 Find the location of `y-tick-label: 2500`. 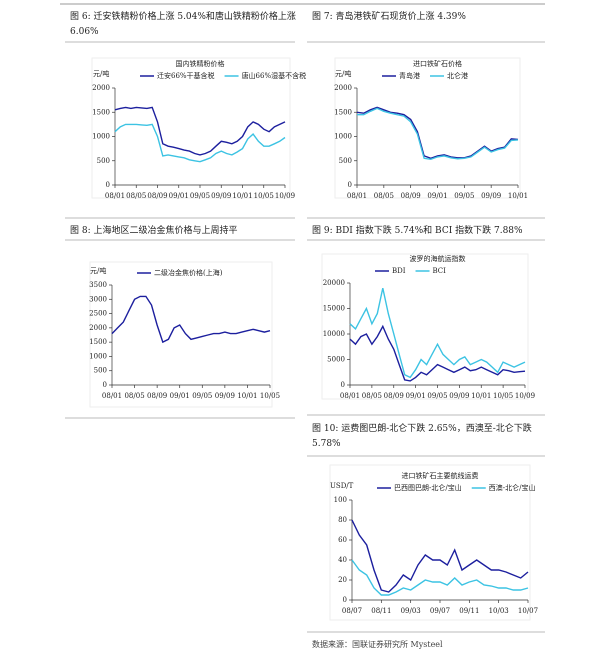

y-tick-label: 2500 is located at coordinates (98, 314).